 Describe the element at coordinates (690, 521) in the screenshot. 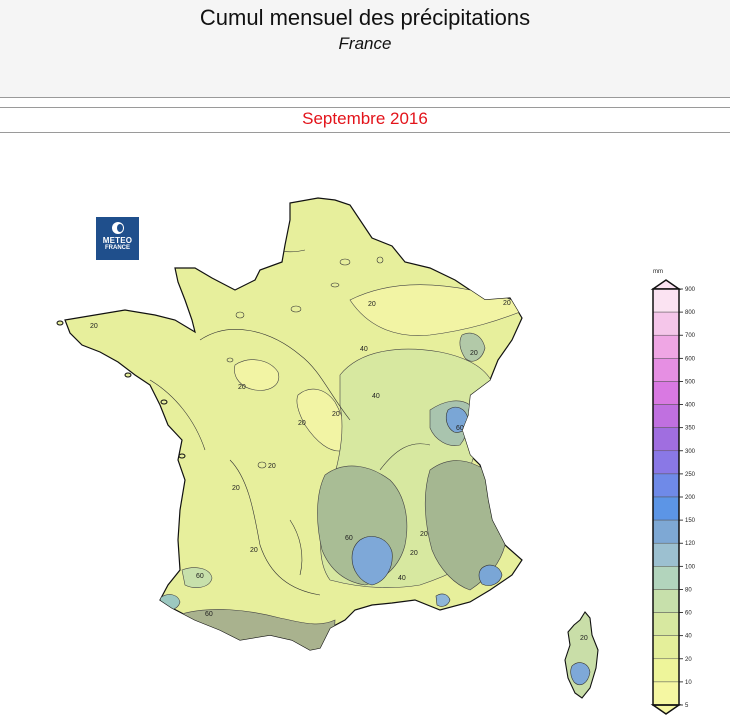

I see `legend-tick-label: 150` at that location.